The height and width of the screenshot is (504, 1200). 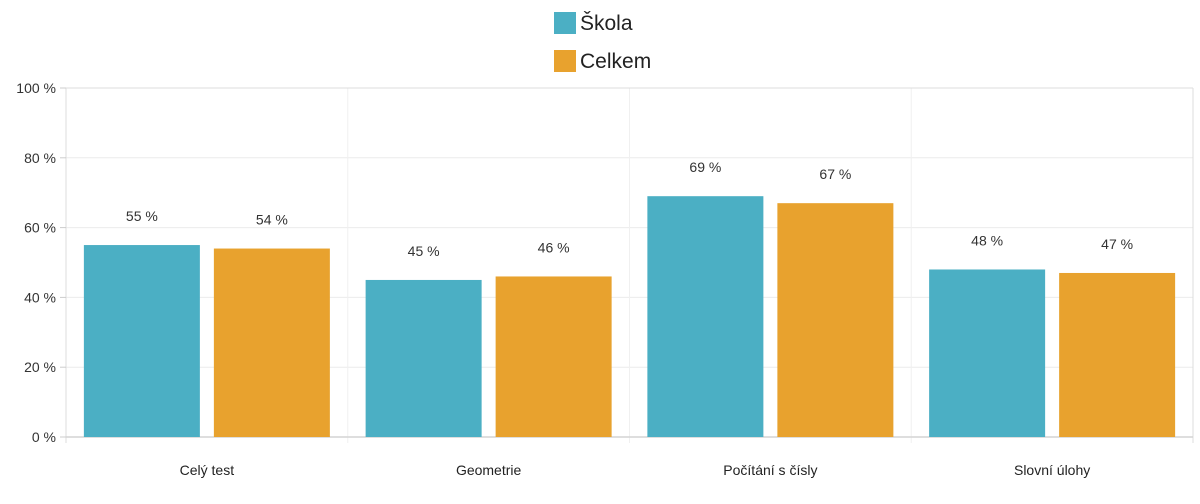 I want to click on y-tick-label: 0 %, so click(x=44, y=437).